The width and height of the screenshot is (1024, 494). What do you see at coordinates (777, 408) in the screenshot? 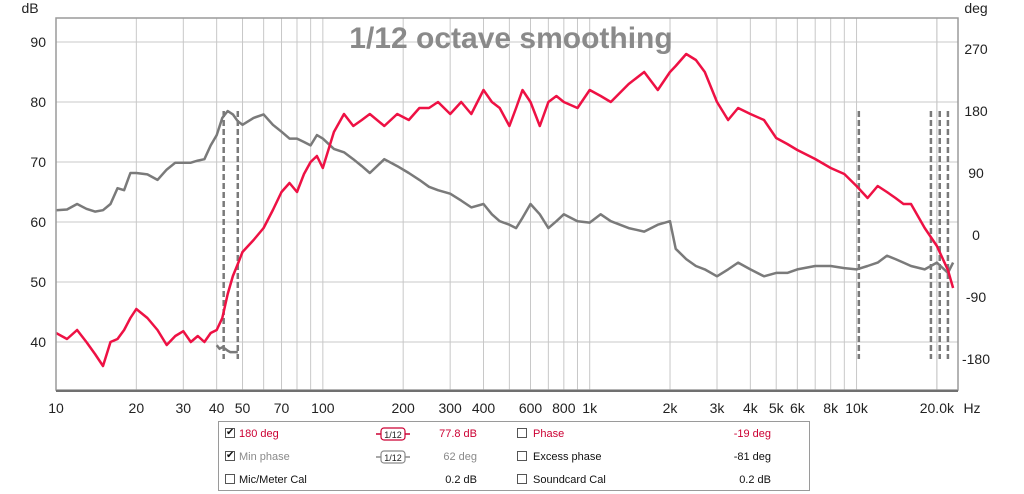
I see `x-tick-label: 5k` at bounding box center [777, 408].